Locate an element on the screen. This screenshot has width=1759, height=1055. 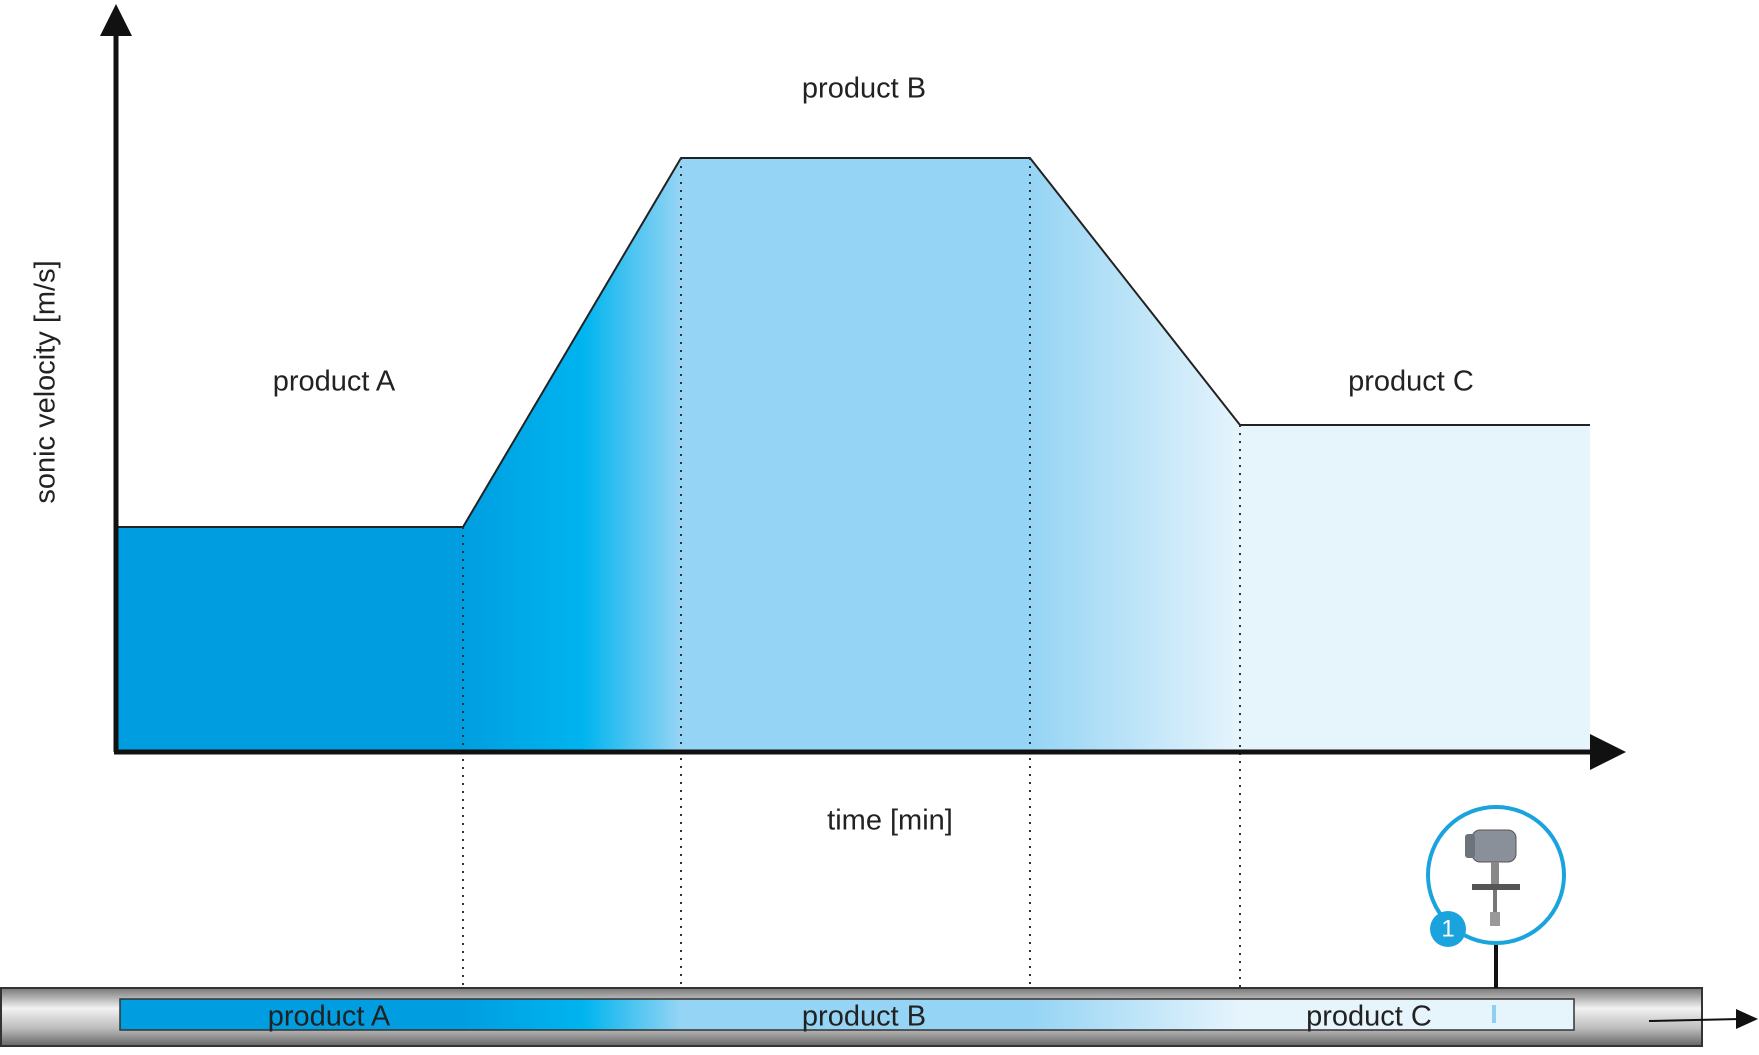
region-label: product B is located at coordinates (864, 89).